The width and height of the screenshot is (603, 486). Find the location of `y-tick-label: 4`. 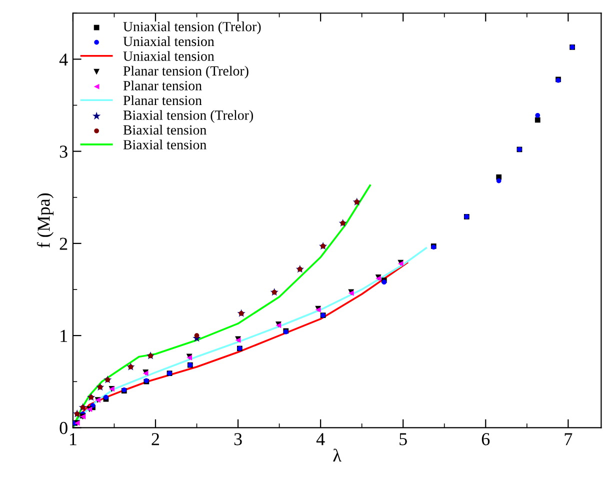

y-tick-label: 4 is located at coordinates (63, 60).